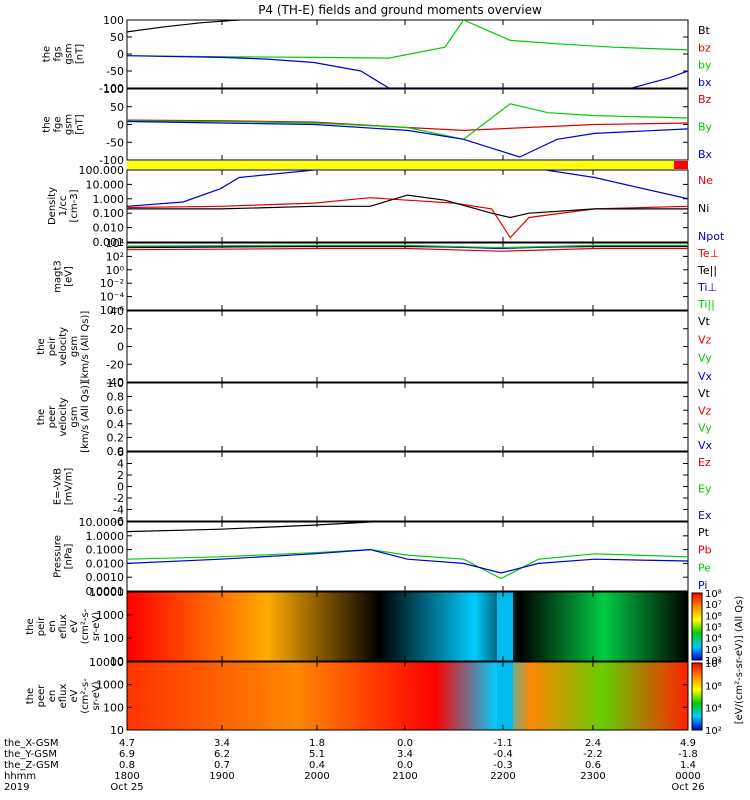  Describe the element at coordinates (109, 199) in the screenshot. I see `y-tick-label: 1.000` at that location.